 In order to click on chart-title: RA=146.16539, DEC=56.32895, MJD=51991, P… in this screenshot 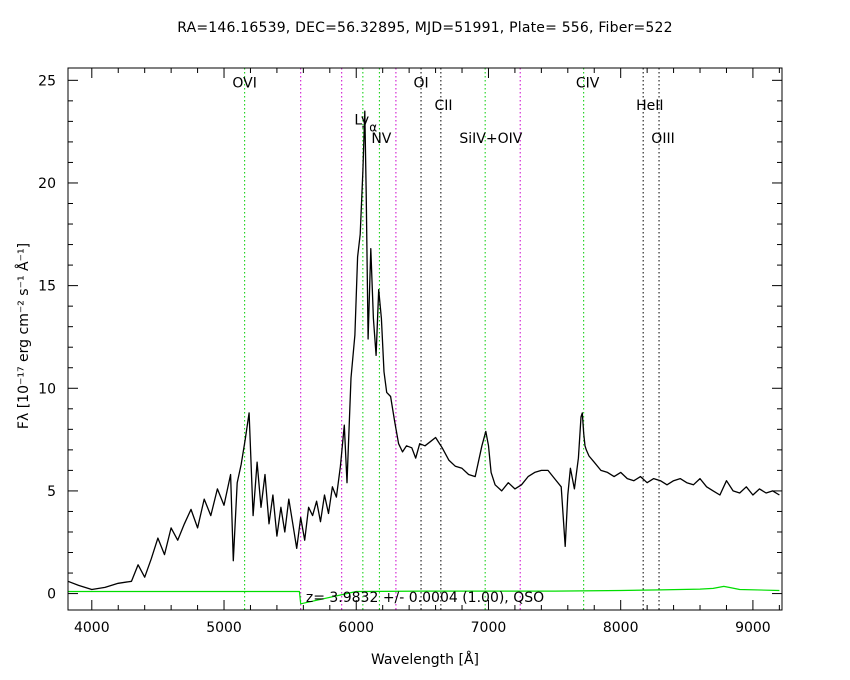, I will do `click(425, 28)`.